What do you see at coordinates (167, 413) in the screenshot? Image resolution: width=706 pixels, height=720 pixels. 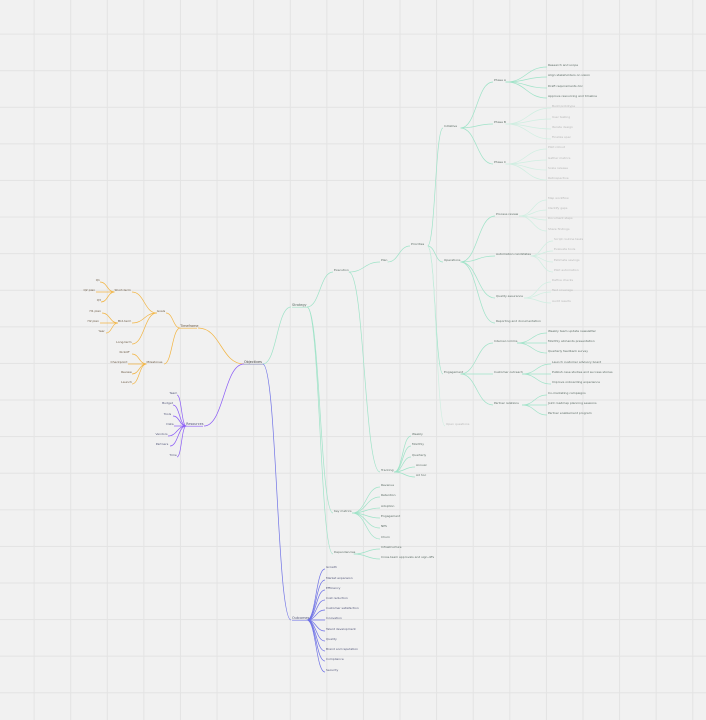 I see `node-p-3: Tools` at bounding box center [167, 413].